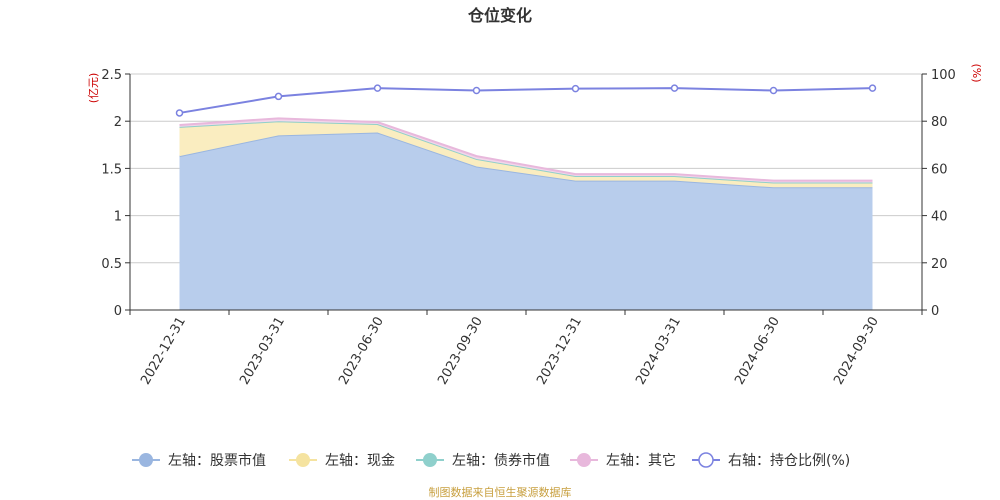 Image resolution: width=1000 pixels, height=500 pixels. Describe the element at coordinates (460, 351) in the screenshot. I see `x-axis-tick-label: 2023-09-30` at that location.